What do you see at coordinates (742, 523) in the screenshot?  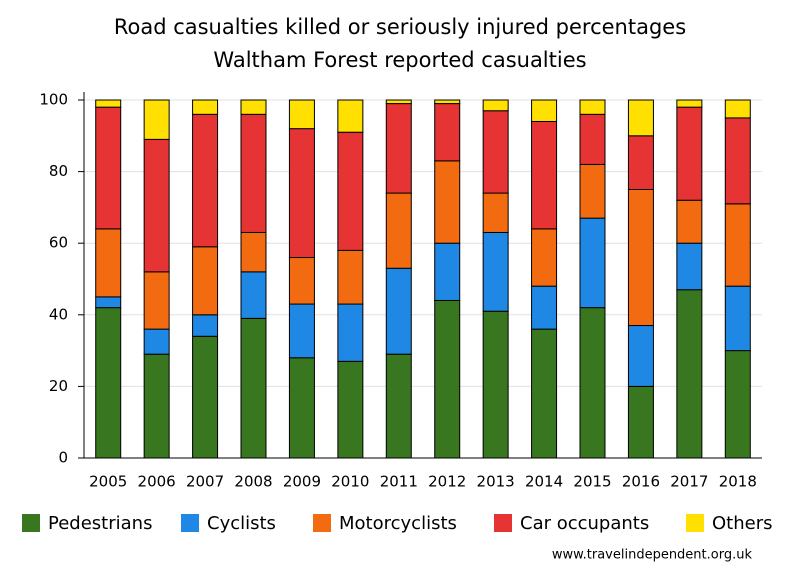 I see `legend-label: Others` at bounding box center [742, 523].